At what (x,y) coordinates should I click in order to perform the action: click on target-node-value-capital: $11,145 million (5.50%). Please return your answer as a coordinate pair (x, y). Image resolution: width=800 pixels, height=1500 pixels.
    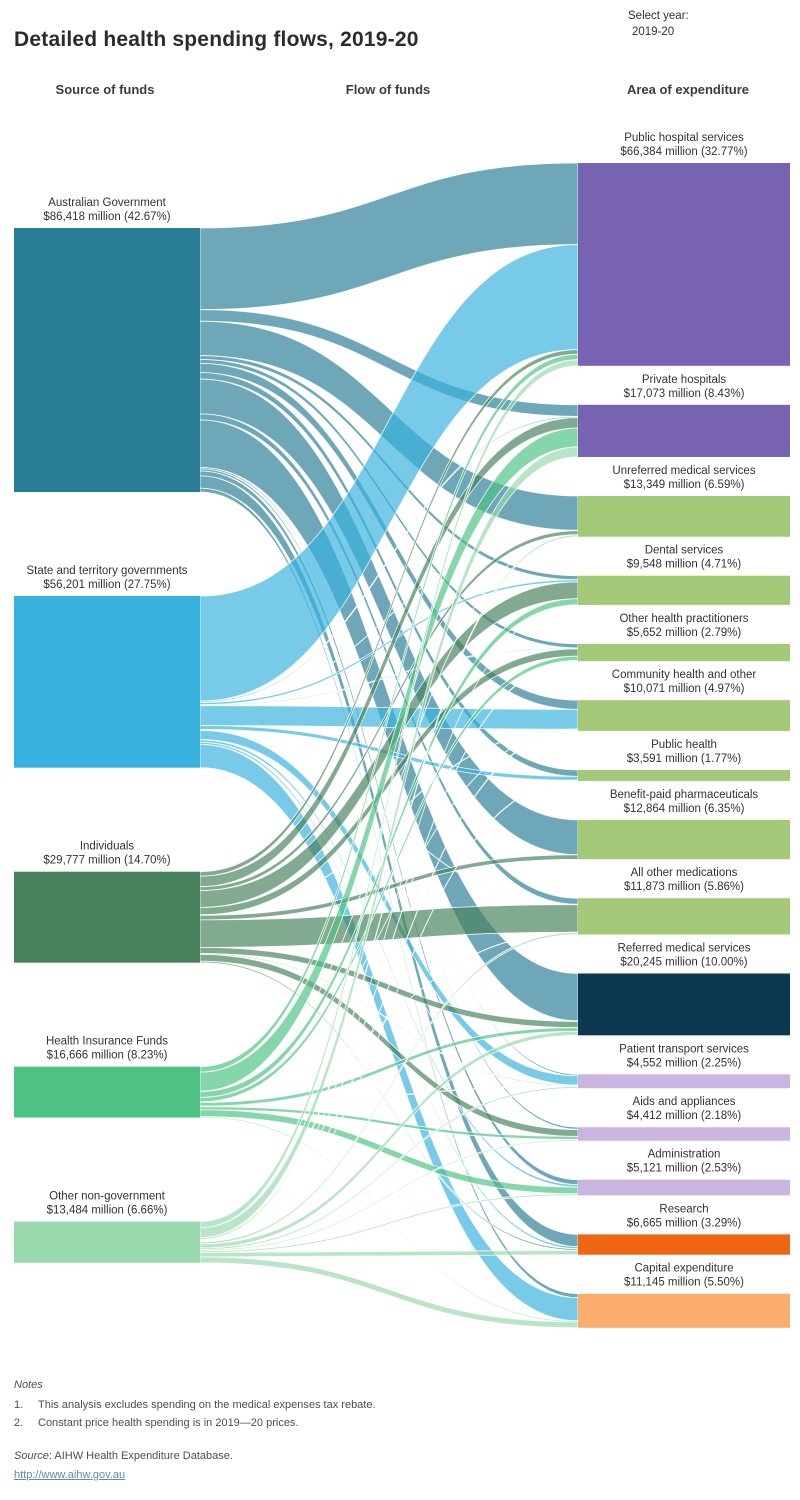
    Looking at the image, I should click on (684, 1283).